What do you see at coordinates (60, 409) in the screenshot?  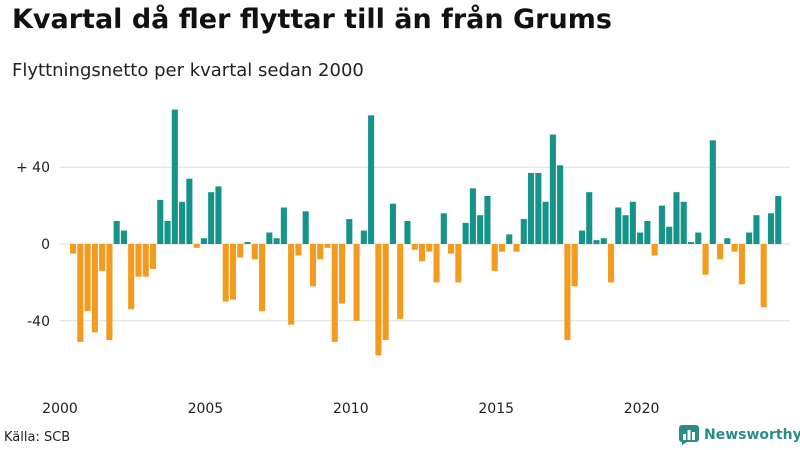 I see `x-tick-label: 2000` at bounding box center [60, 409].